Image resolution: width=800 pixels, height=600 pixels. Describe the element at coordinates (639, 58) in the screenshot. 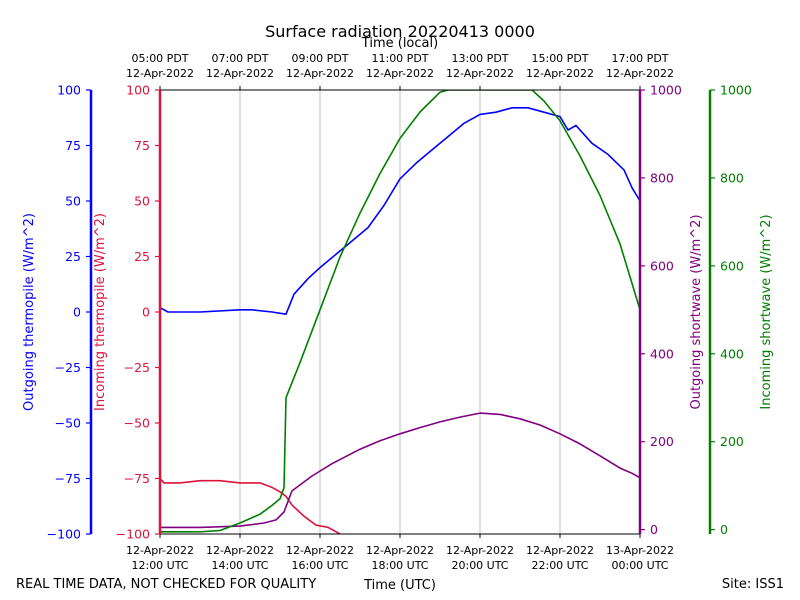

I see `top-tick-label: 17:00 PDT` at that location.